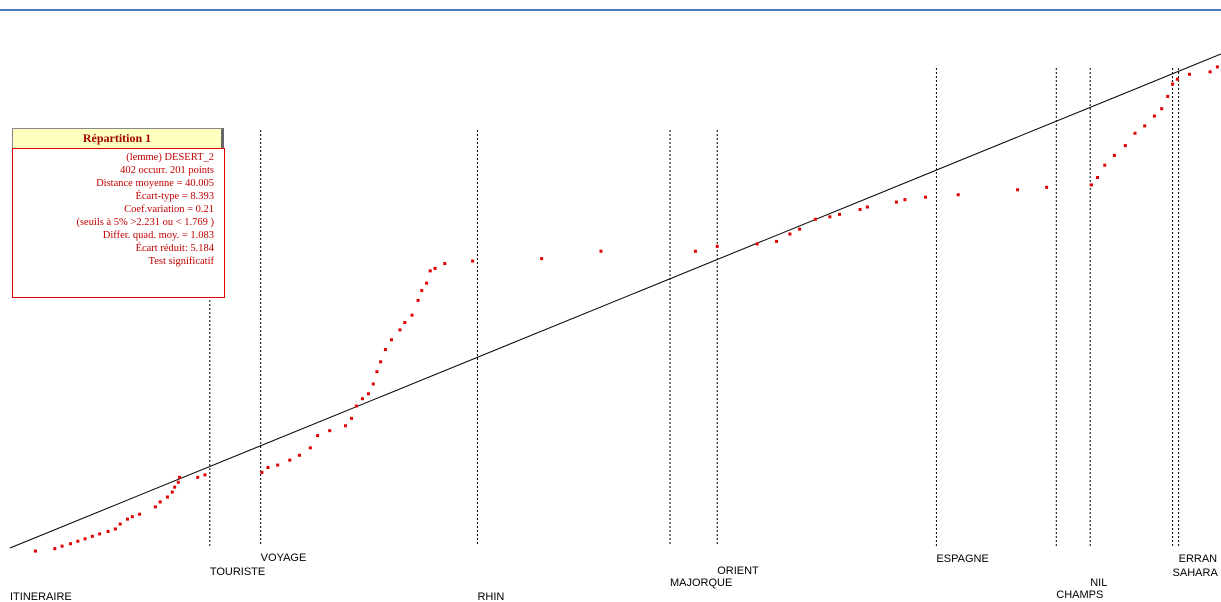 The image size is (1221, 602). What do you see at coordinates (1198, 559) in the screenshot?
I see `marker-label: ERRAN` at bounding box center [1198, 559].